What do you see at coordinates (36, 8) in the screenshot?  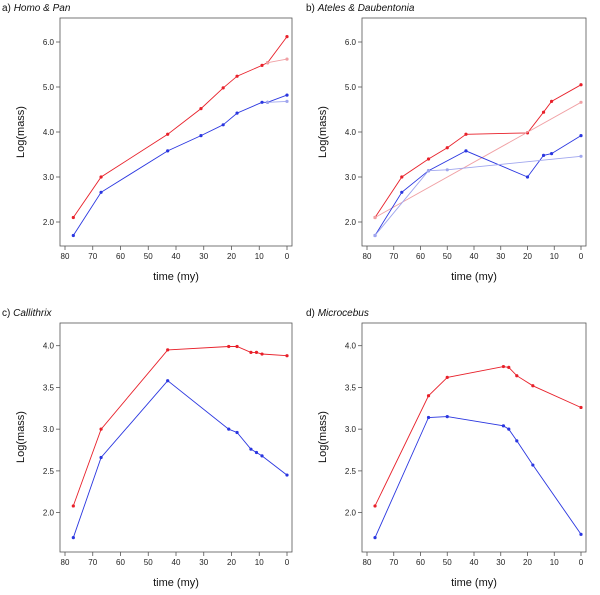 I see `panel-title: a) Homo & Pan` at bounding box center [36, 8].